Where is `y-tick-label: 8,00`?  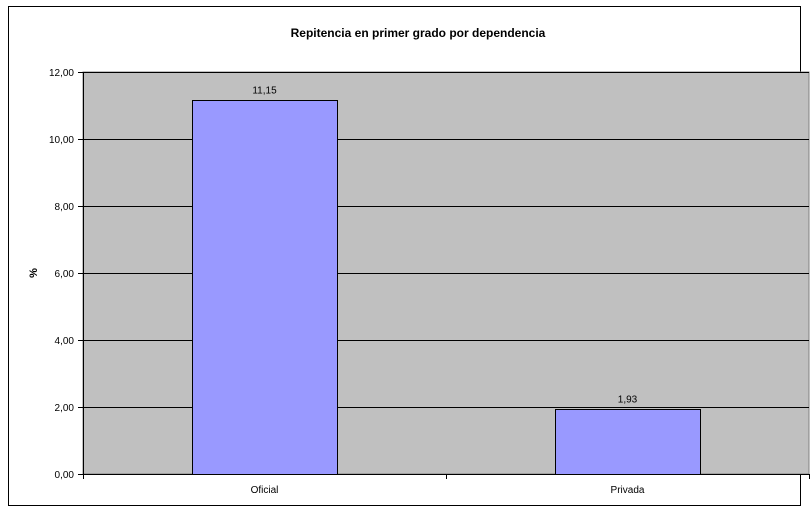
y-tick-label: 8,00 is located at coordinates (65, 207).